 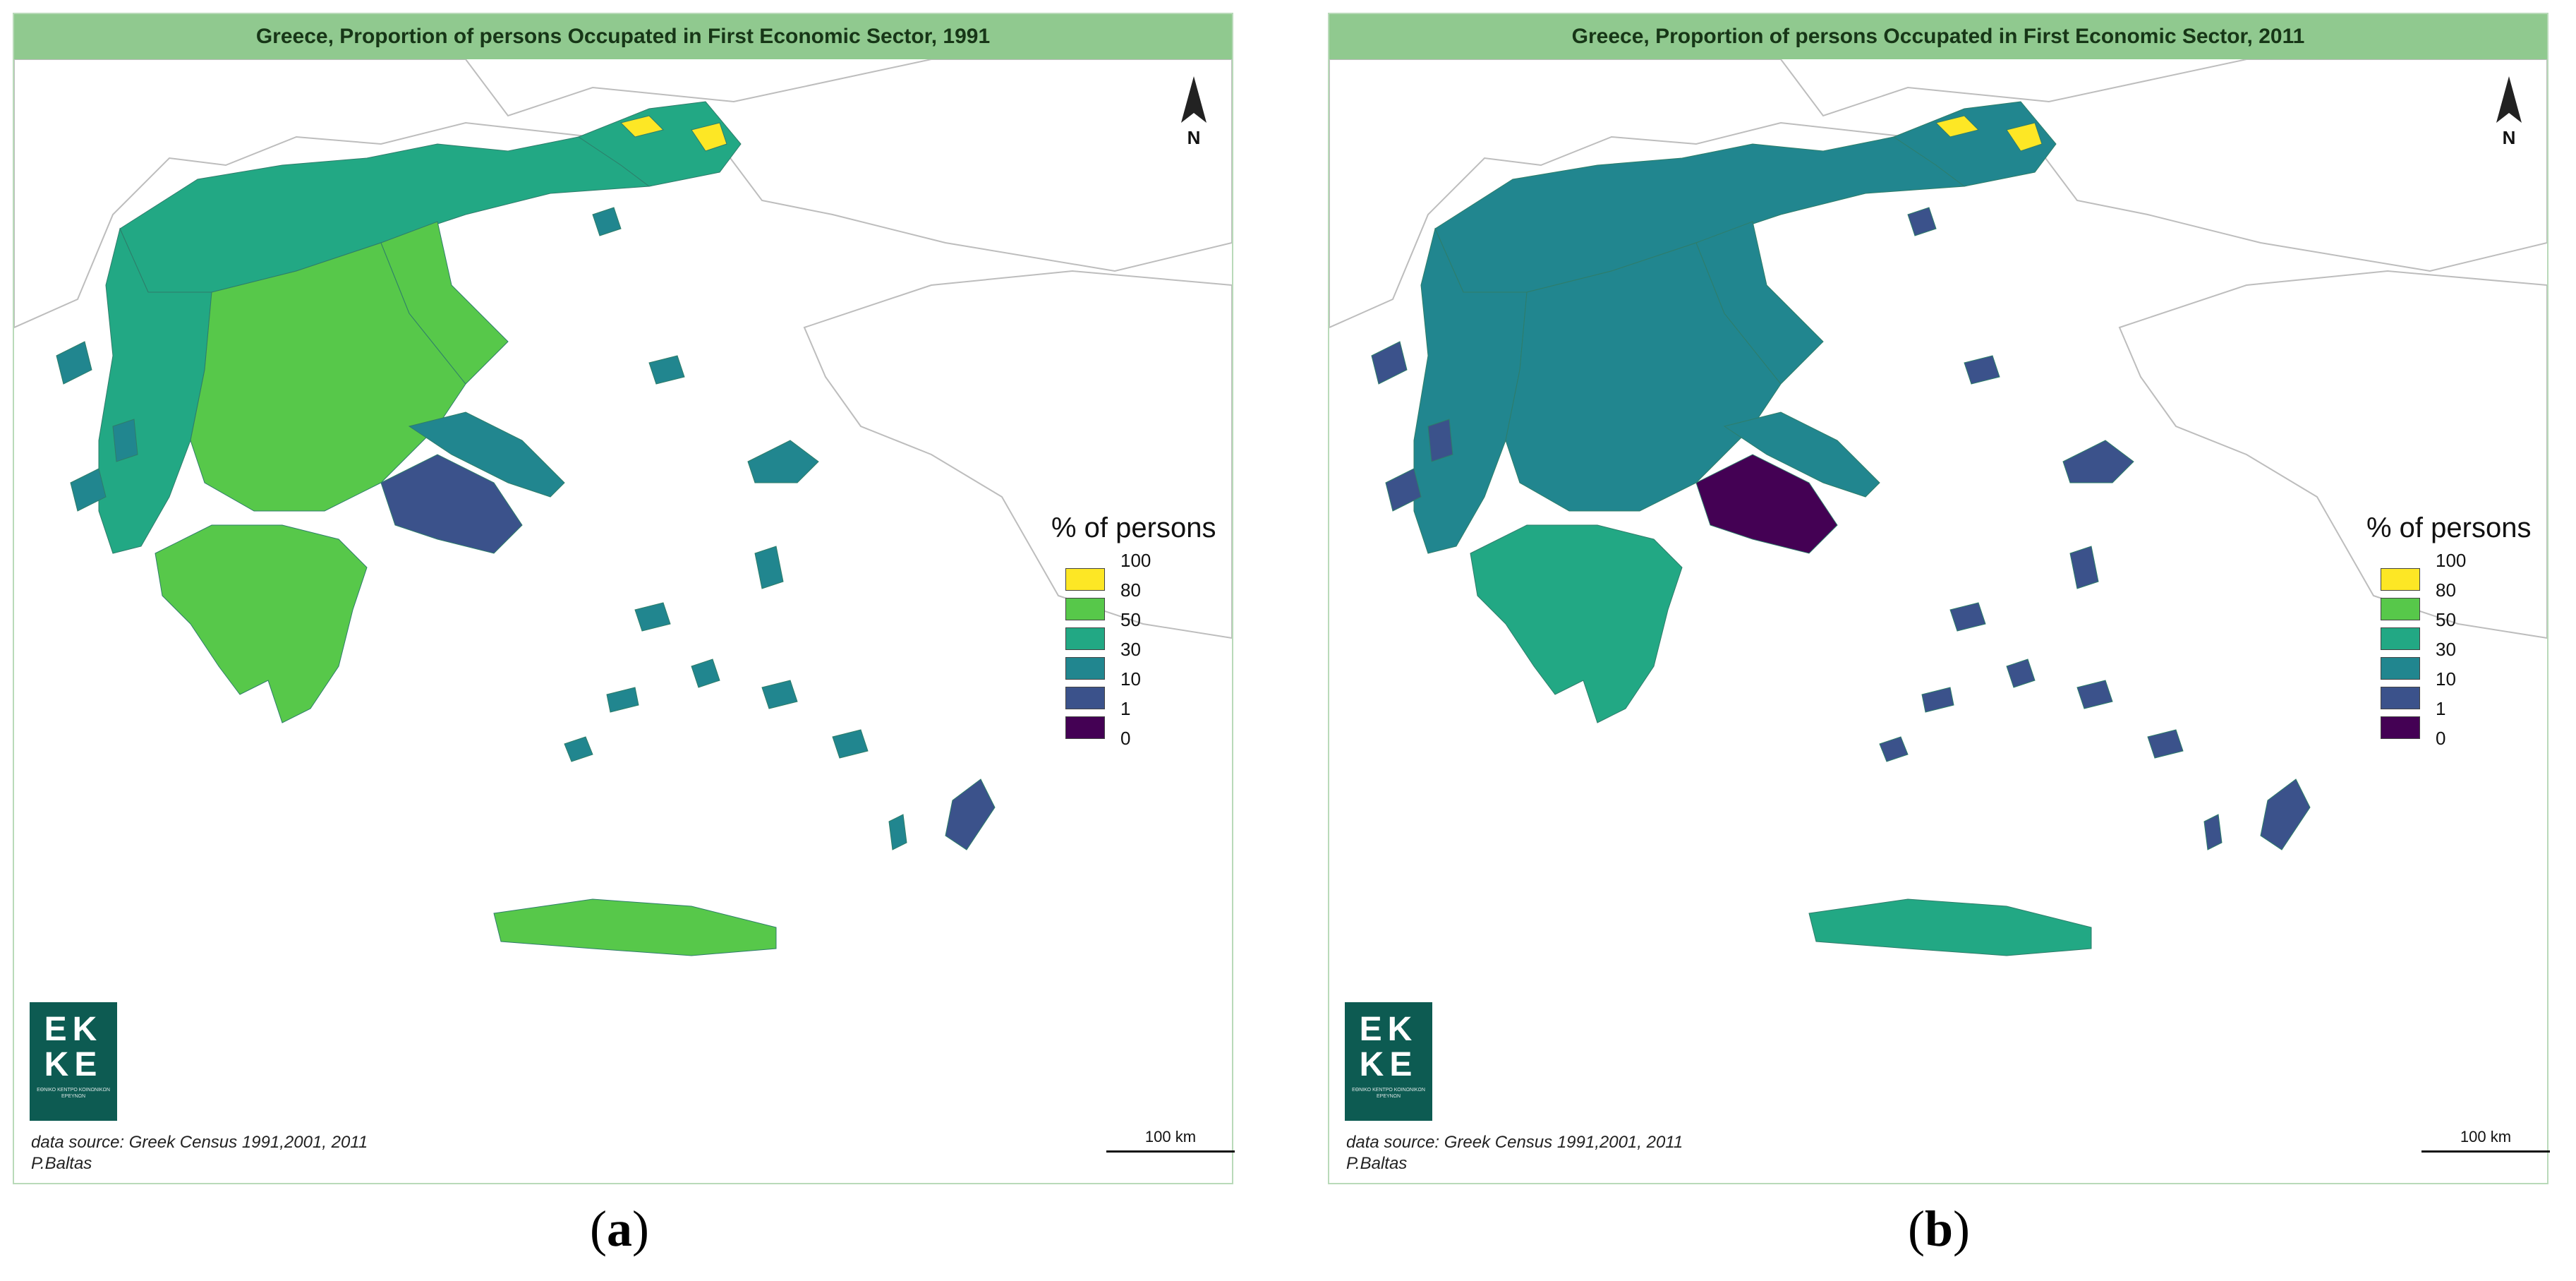 What do you see at coordinates (1940, 1229) in the screenshot?
I see `caption-b: (b)` at bounding box center [1940, 1229].